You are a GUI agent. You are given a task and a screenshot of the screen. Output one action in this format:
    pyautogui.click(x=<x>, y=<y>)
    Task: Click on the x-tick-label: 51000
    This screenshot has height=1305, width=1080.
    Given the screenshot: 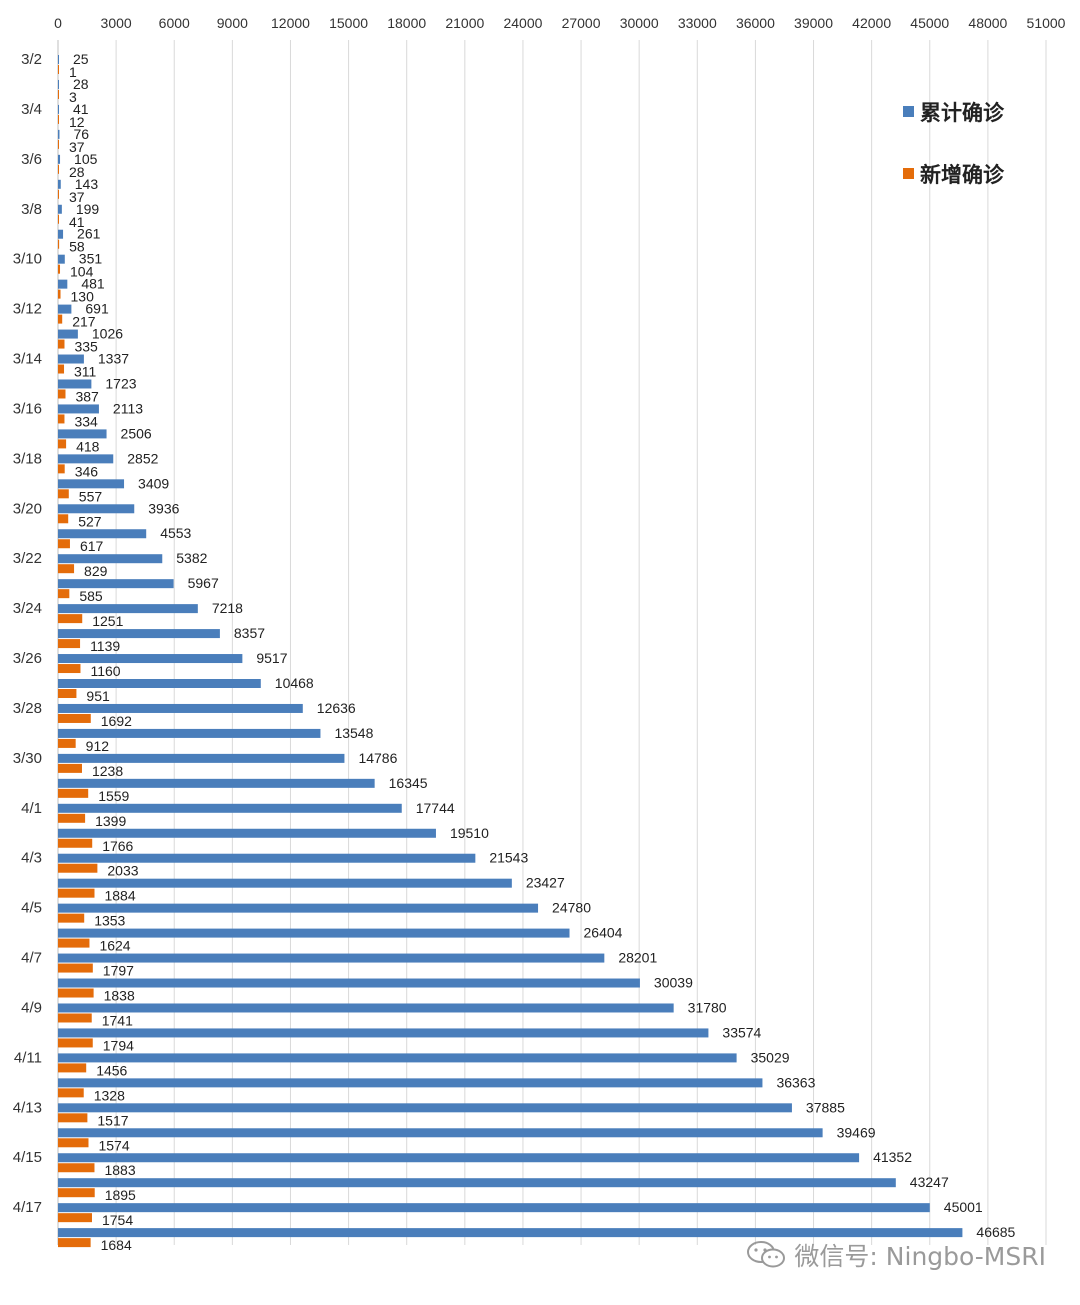 What is the action you would take?
    pyautogui.click(x=1046, y=23)
    